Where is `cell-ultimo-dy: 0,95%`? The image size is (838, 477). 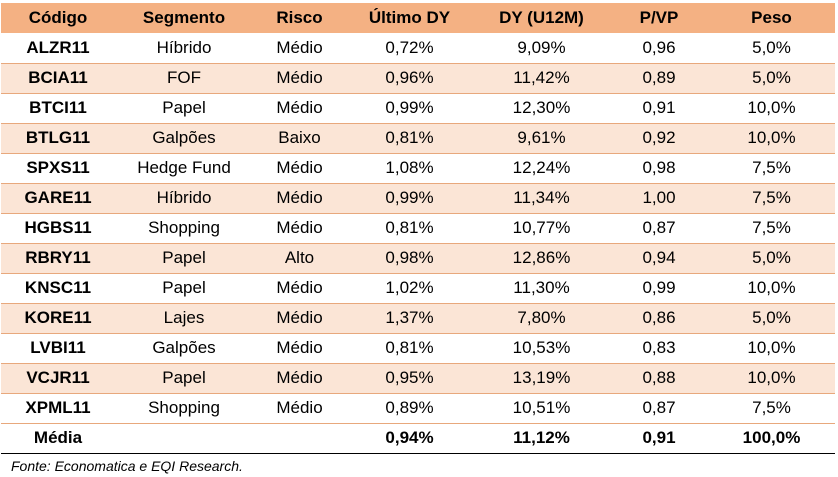
cell-ultimo-dy: 0,95% is located at coordinates (409, 377).